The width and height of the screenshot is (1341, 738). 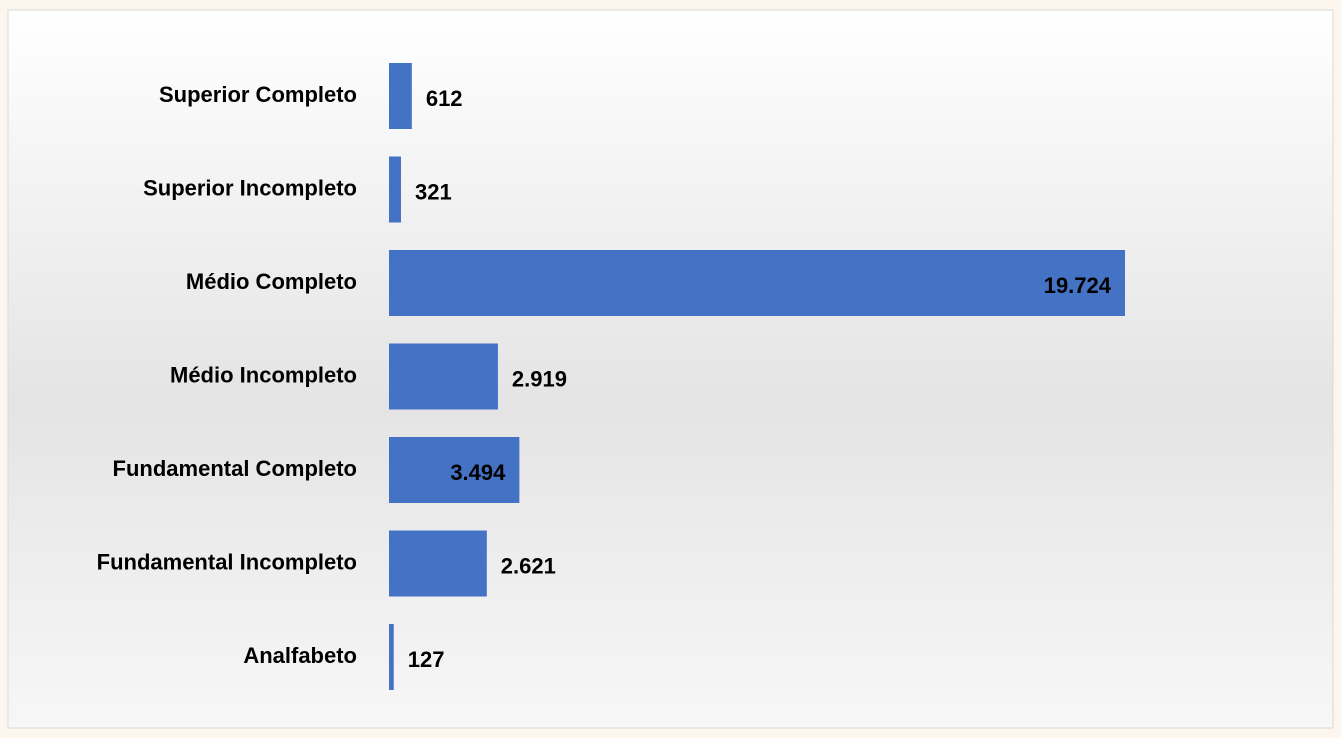 I want to click on value-label: 612, so click(x=444, y=98).